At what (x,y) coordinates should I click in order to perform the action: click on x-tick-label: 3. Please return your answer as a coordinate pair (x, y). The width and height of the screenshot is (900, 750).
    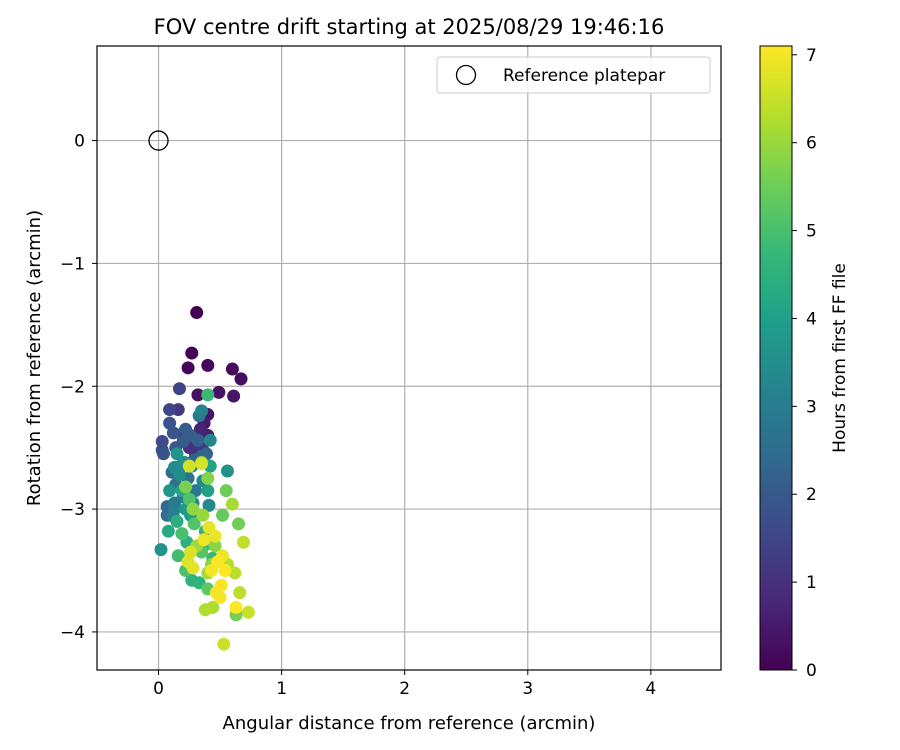
    Looking at the image, I should click on (527, 689).